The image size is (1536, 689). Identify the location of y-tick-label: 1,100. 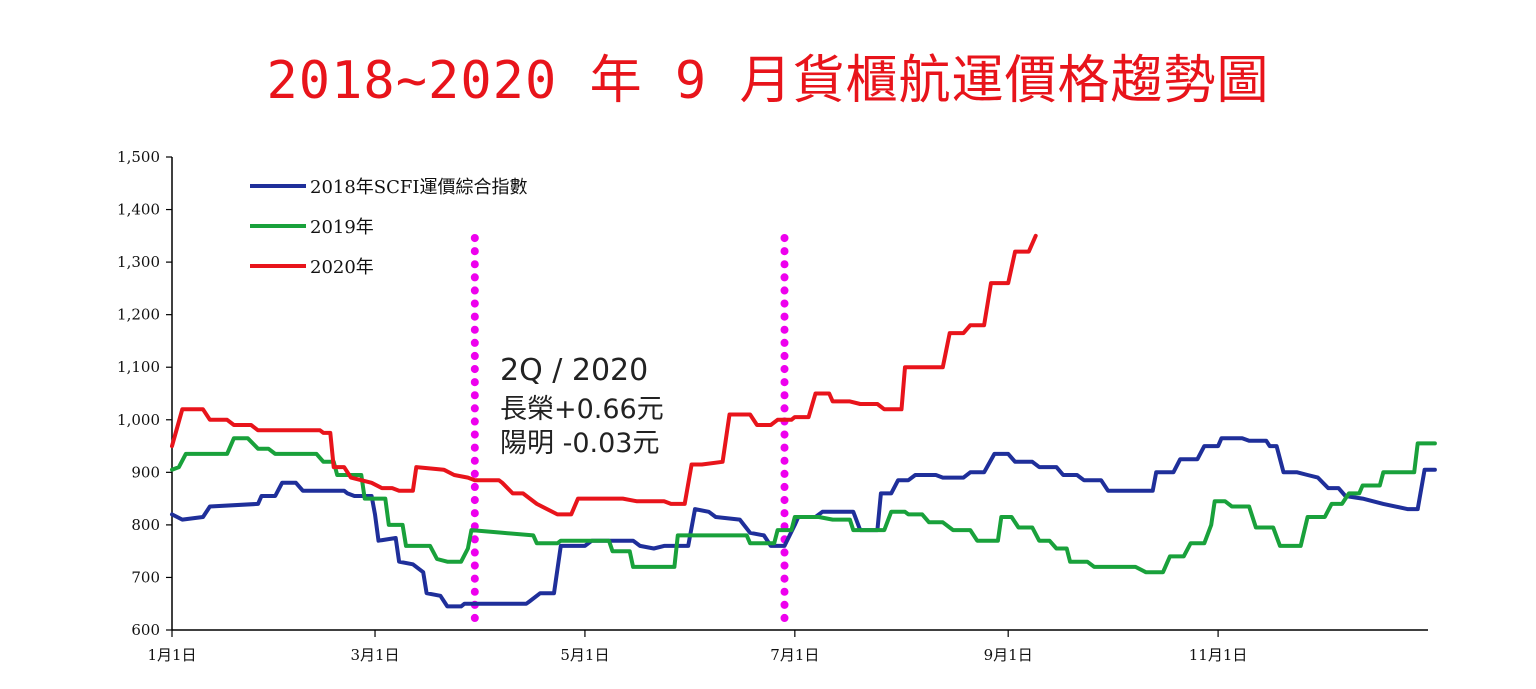
(138, 367).